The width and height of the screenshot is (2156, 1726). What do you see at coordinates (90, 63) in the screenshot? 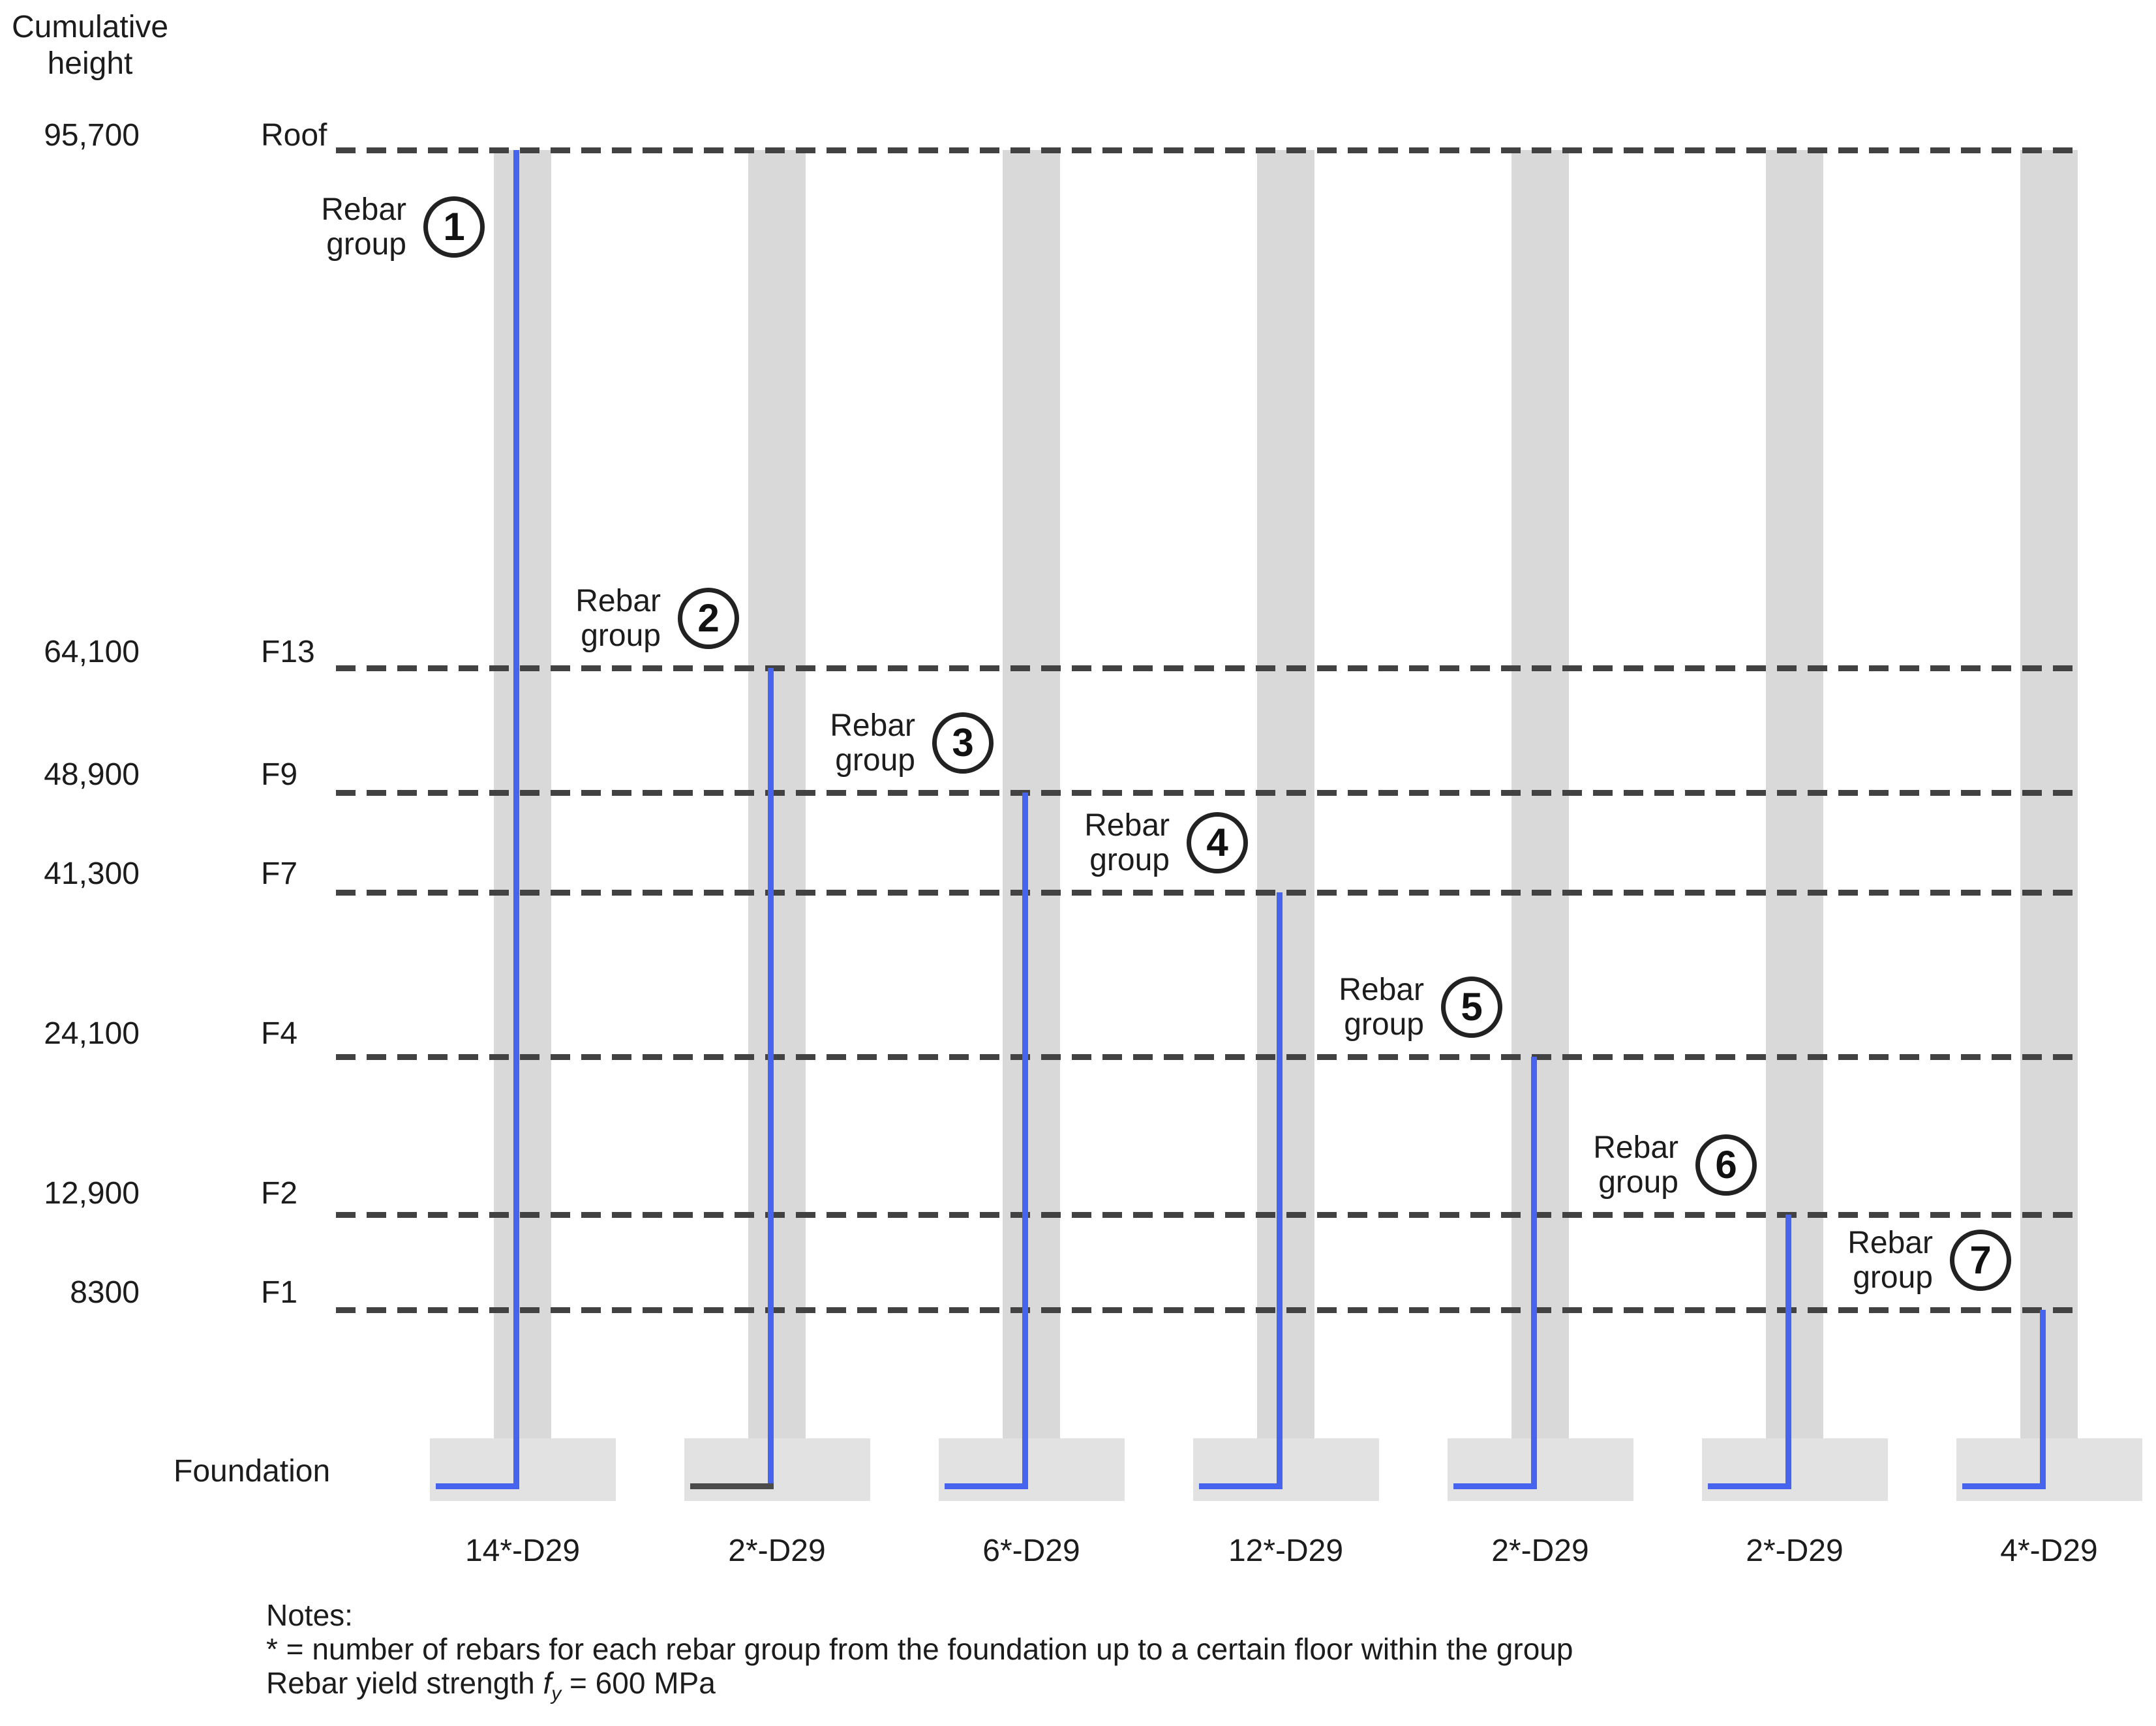
I see `axis-title-line2: height` at bounding box center [90, 63].